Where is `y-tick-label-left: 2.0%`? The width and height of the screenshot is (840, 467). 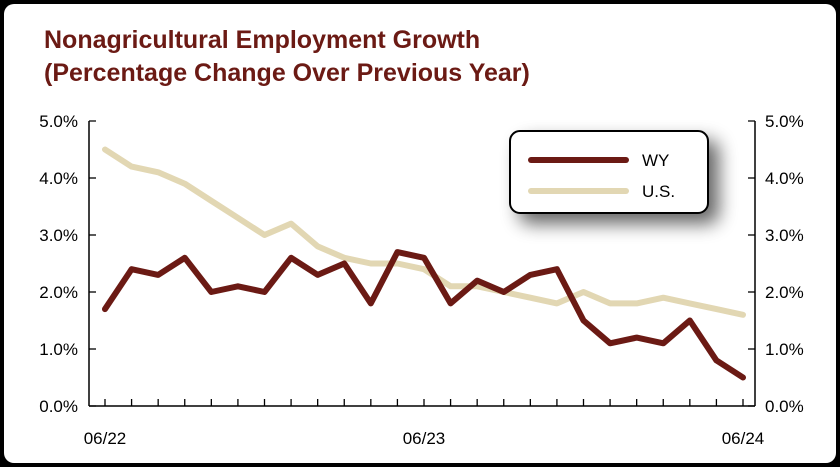 y-tick-label-left: 2.0% is located at coordinates (58, 292).